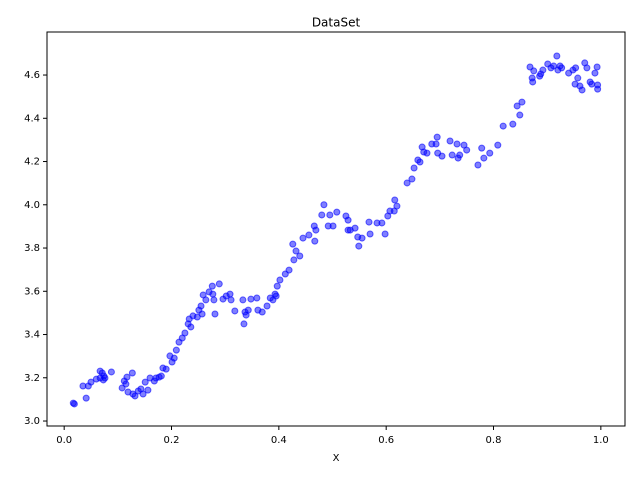  What do you see at coordinates (64, 440) in the screenshot?
I see `x-tick-label: 0.0` at bounding box center [64, 440].